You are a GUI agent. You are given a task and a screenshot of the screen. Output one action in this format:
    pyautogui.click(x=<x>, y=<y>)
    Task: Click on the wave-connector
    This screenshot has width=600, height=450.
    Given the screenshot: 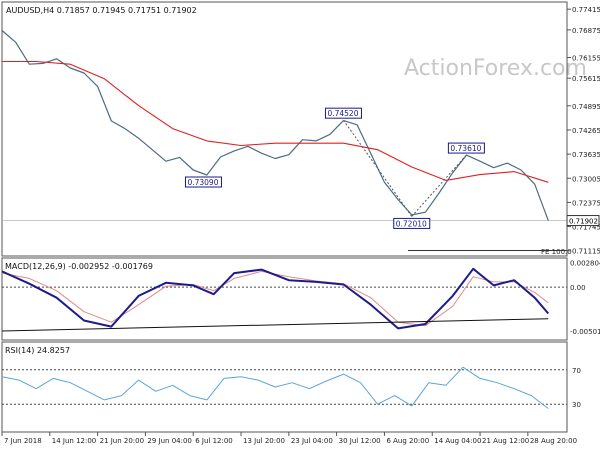 What is the action you would take?
    pyautogui.click(x=439, y=185)
    